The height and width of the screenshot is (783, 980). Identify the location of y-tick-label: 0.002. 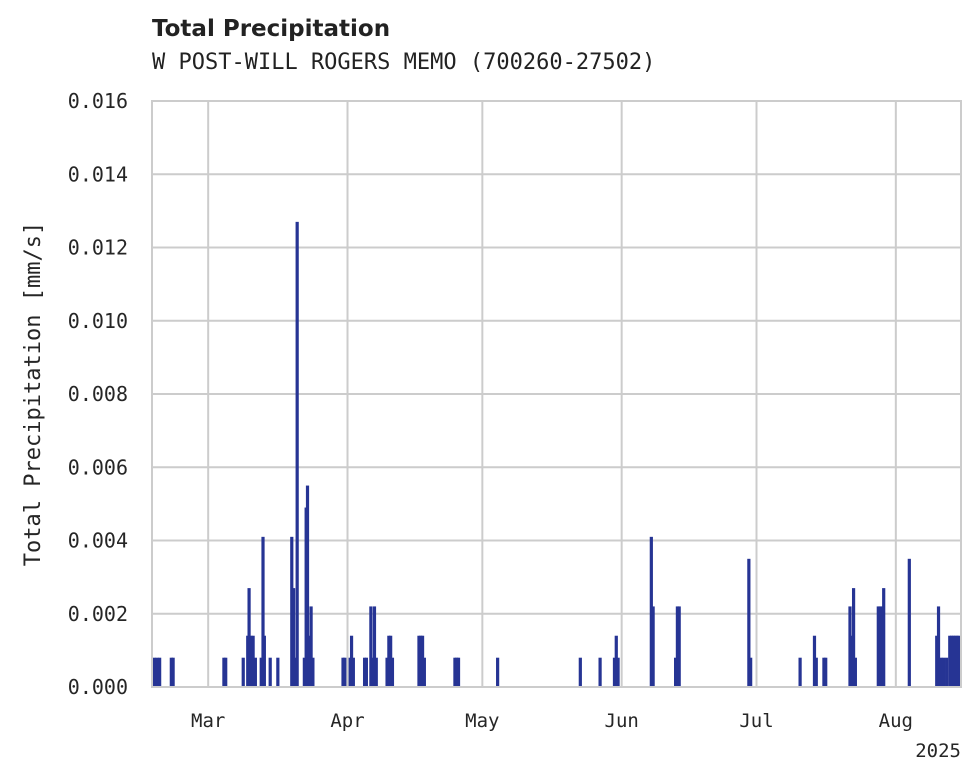
(98, 614).